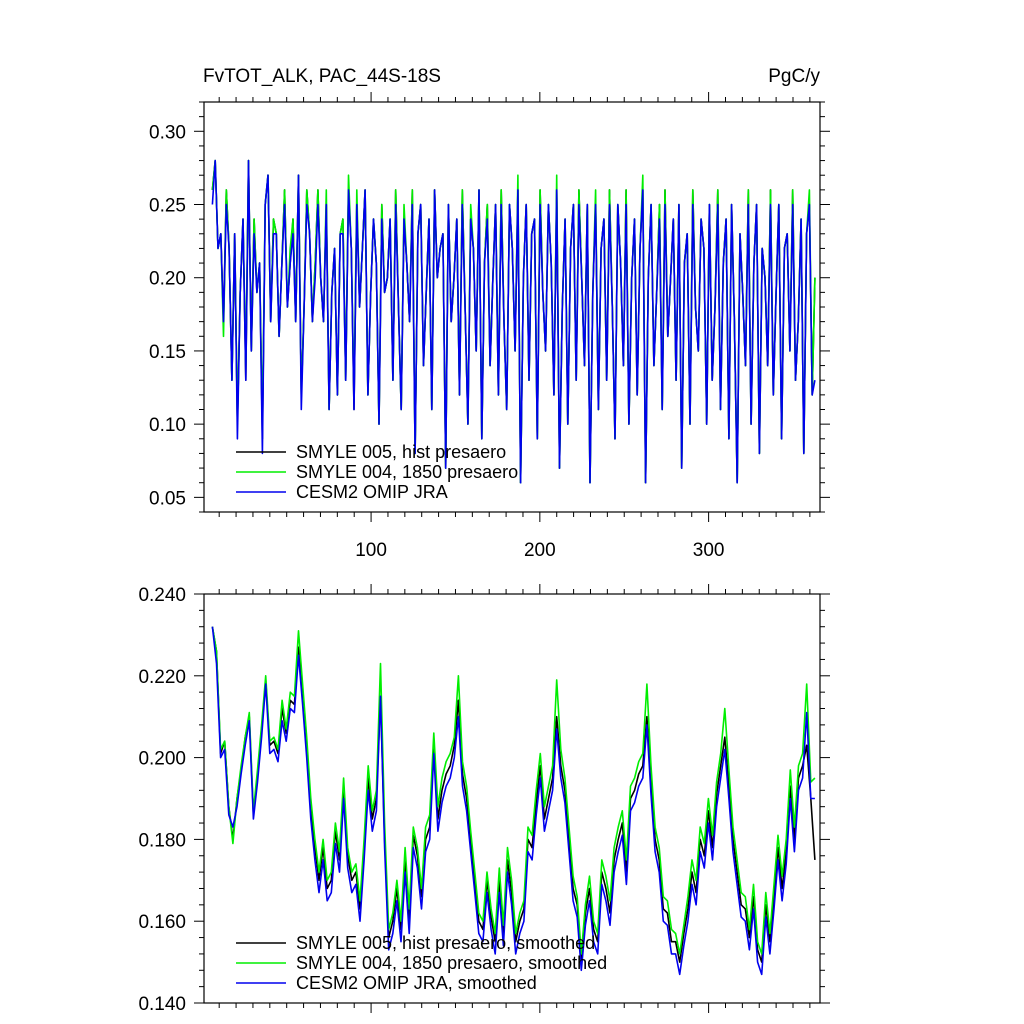 Image resolution: width=1024 pixels, height=1024 pixels. What do you see at coordinates (162, 595) in the screenshot?
I see `panel-1-ytick-label: 0.240` at bounding box center [162, 595].